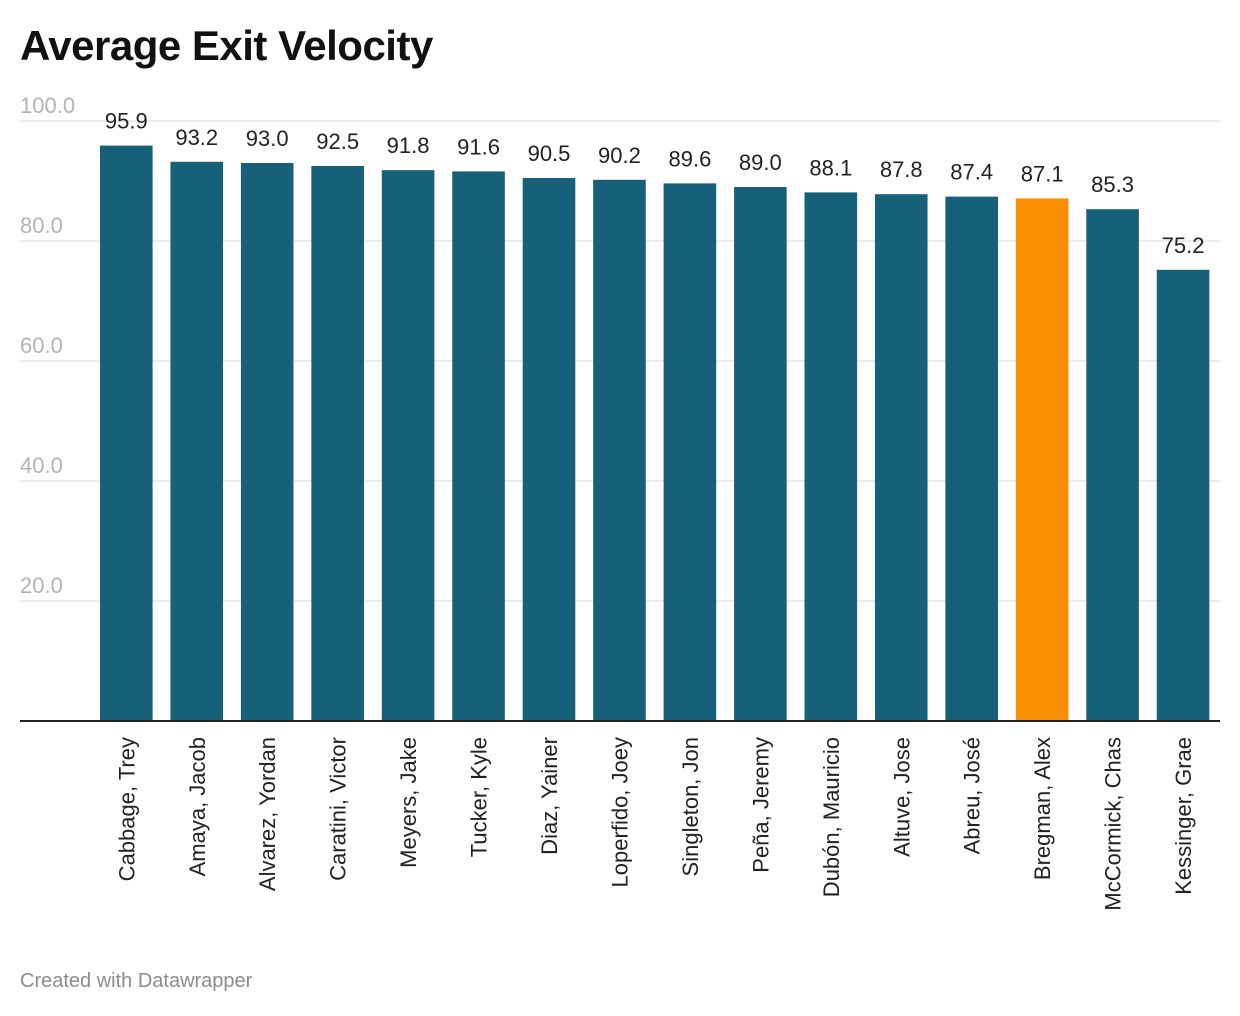 Image resolution: width=1240 pixels, height=1016 pixels. What do you see at coordinates (478, 146) in the screenshot?
I see `value-label: 91.6` at bounding box center [478, 146].